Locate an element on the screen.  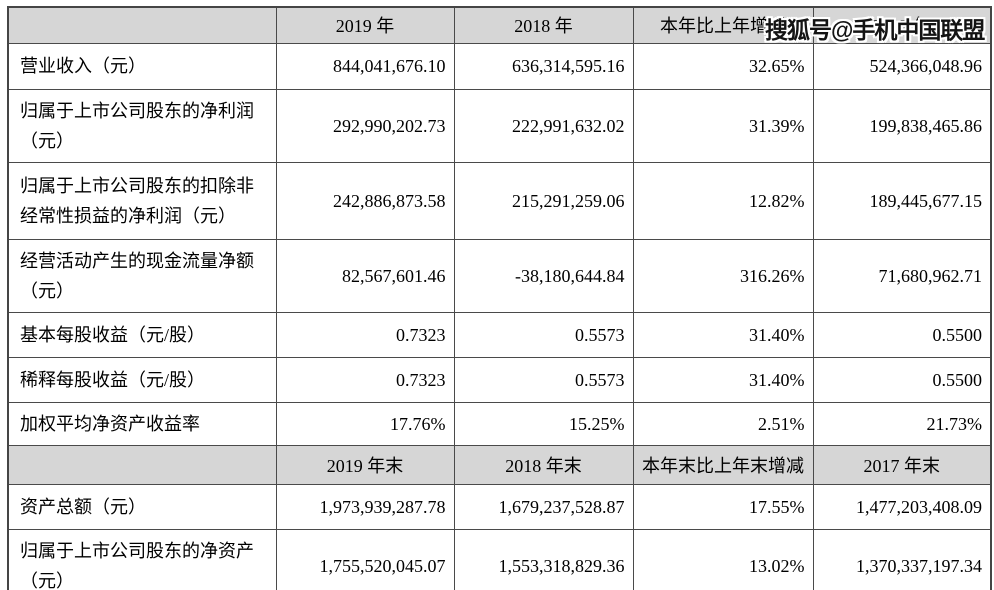
table-row-weighted-avg-roe: 加权平均净资产收益率 17.76% 15.25% 2.51% 21.73% is located at coordinates (499, 423).